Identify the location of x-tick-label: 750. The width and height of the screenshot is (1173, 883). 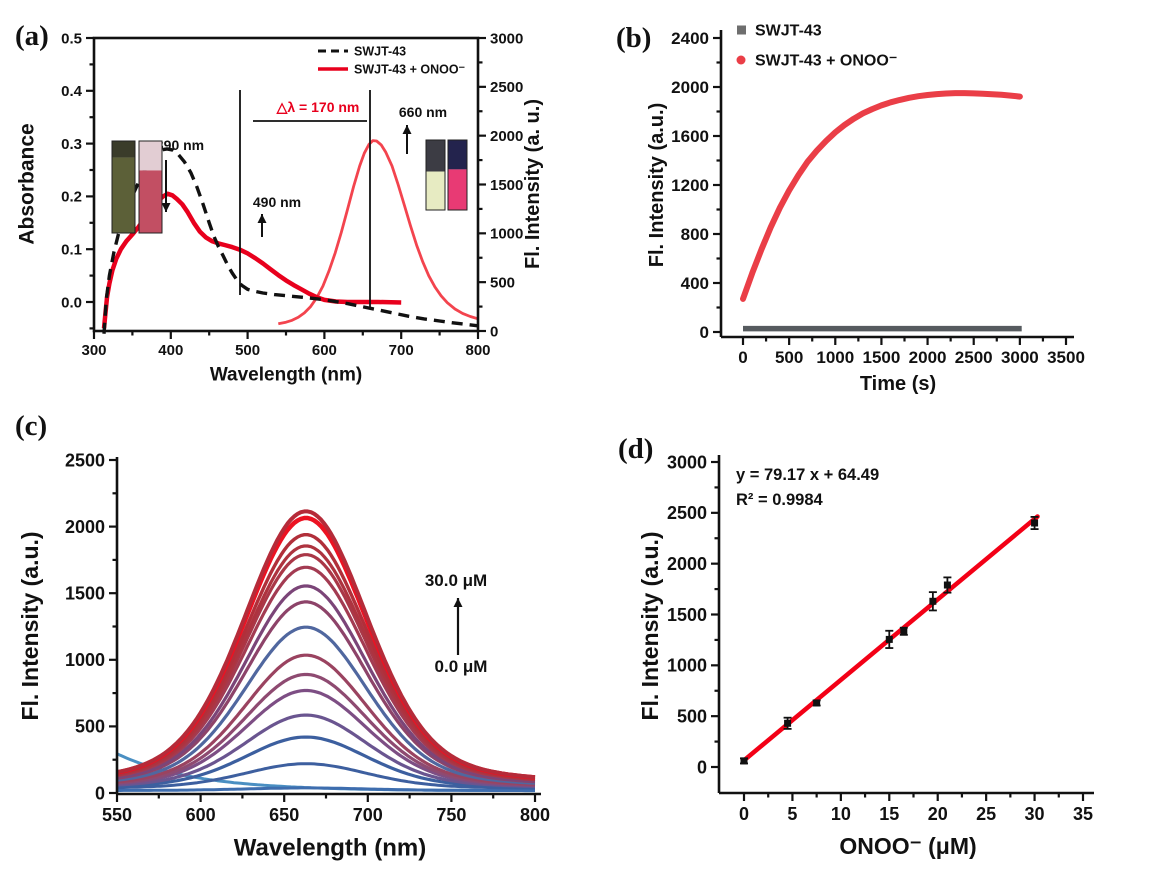
(451, 815).